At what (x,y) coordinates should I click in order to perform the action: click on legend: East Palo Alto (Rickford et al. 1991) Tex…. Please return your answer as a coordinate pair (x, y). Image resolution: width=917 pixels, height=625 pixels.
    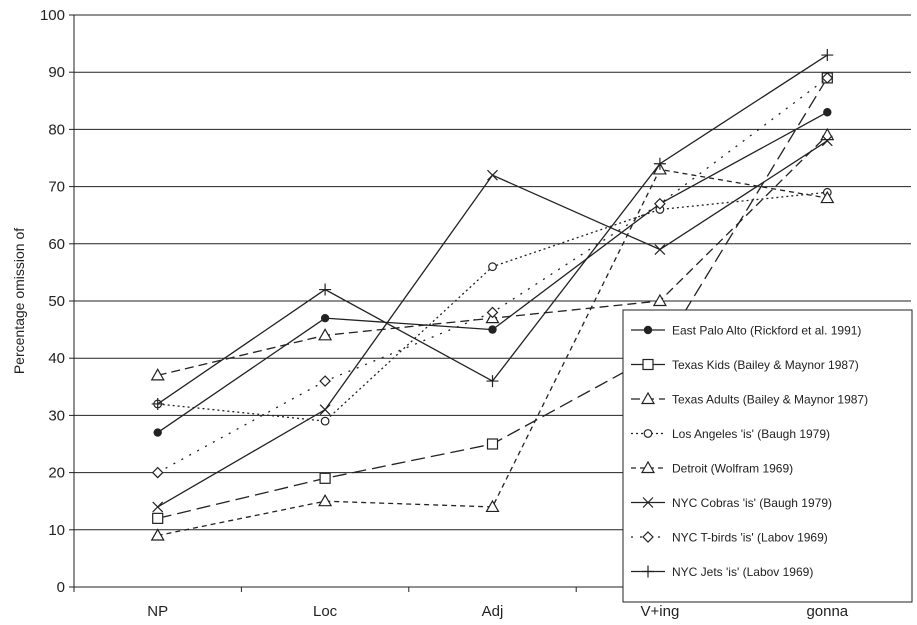
    Looking at the image, I should click on (767, 456).